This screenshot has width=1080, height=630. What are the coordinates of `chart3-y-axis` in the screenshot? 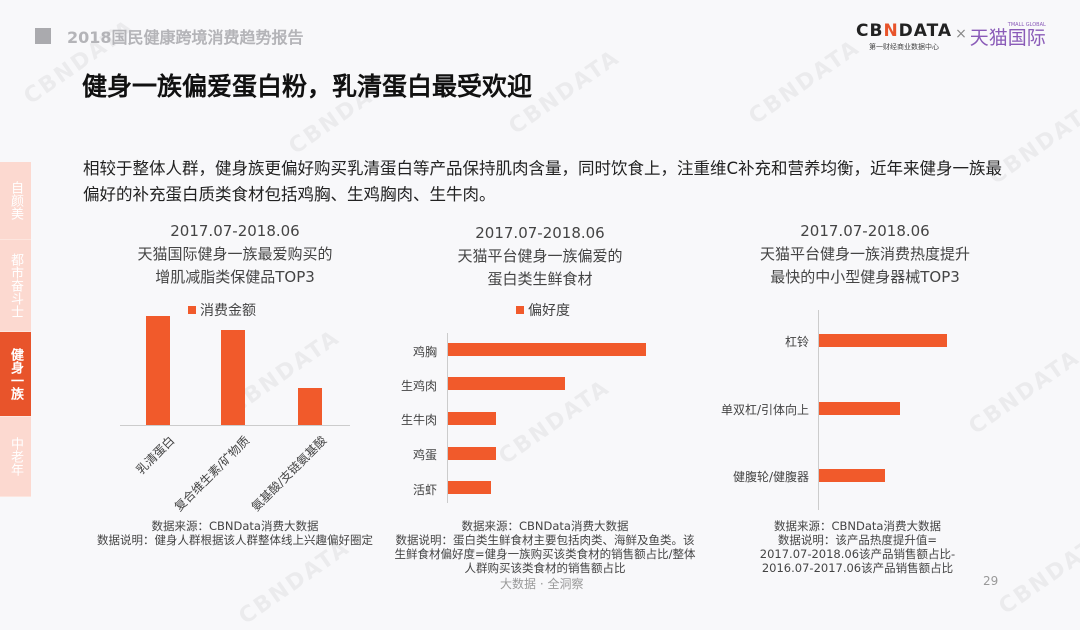 It's located at (818, 410).